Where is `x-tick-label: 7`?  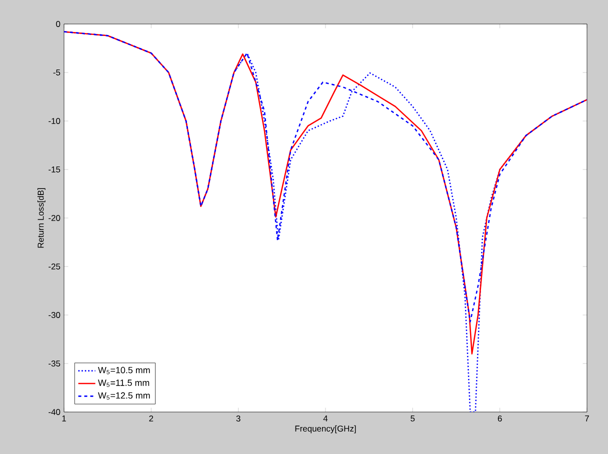 x-tick-label: 7 is located at coordinates (587, 419).